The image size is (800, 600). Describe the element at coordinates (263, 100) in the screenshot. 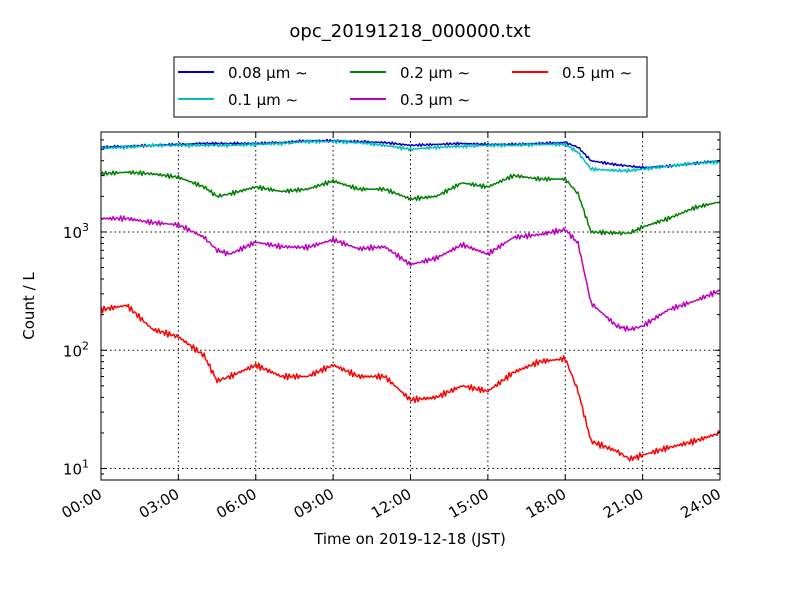

I see `legend-label: 0.1 μm ∼` at that location.